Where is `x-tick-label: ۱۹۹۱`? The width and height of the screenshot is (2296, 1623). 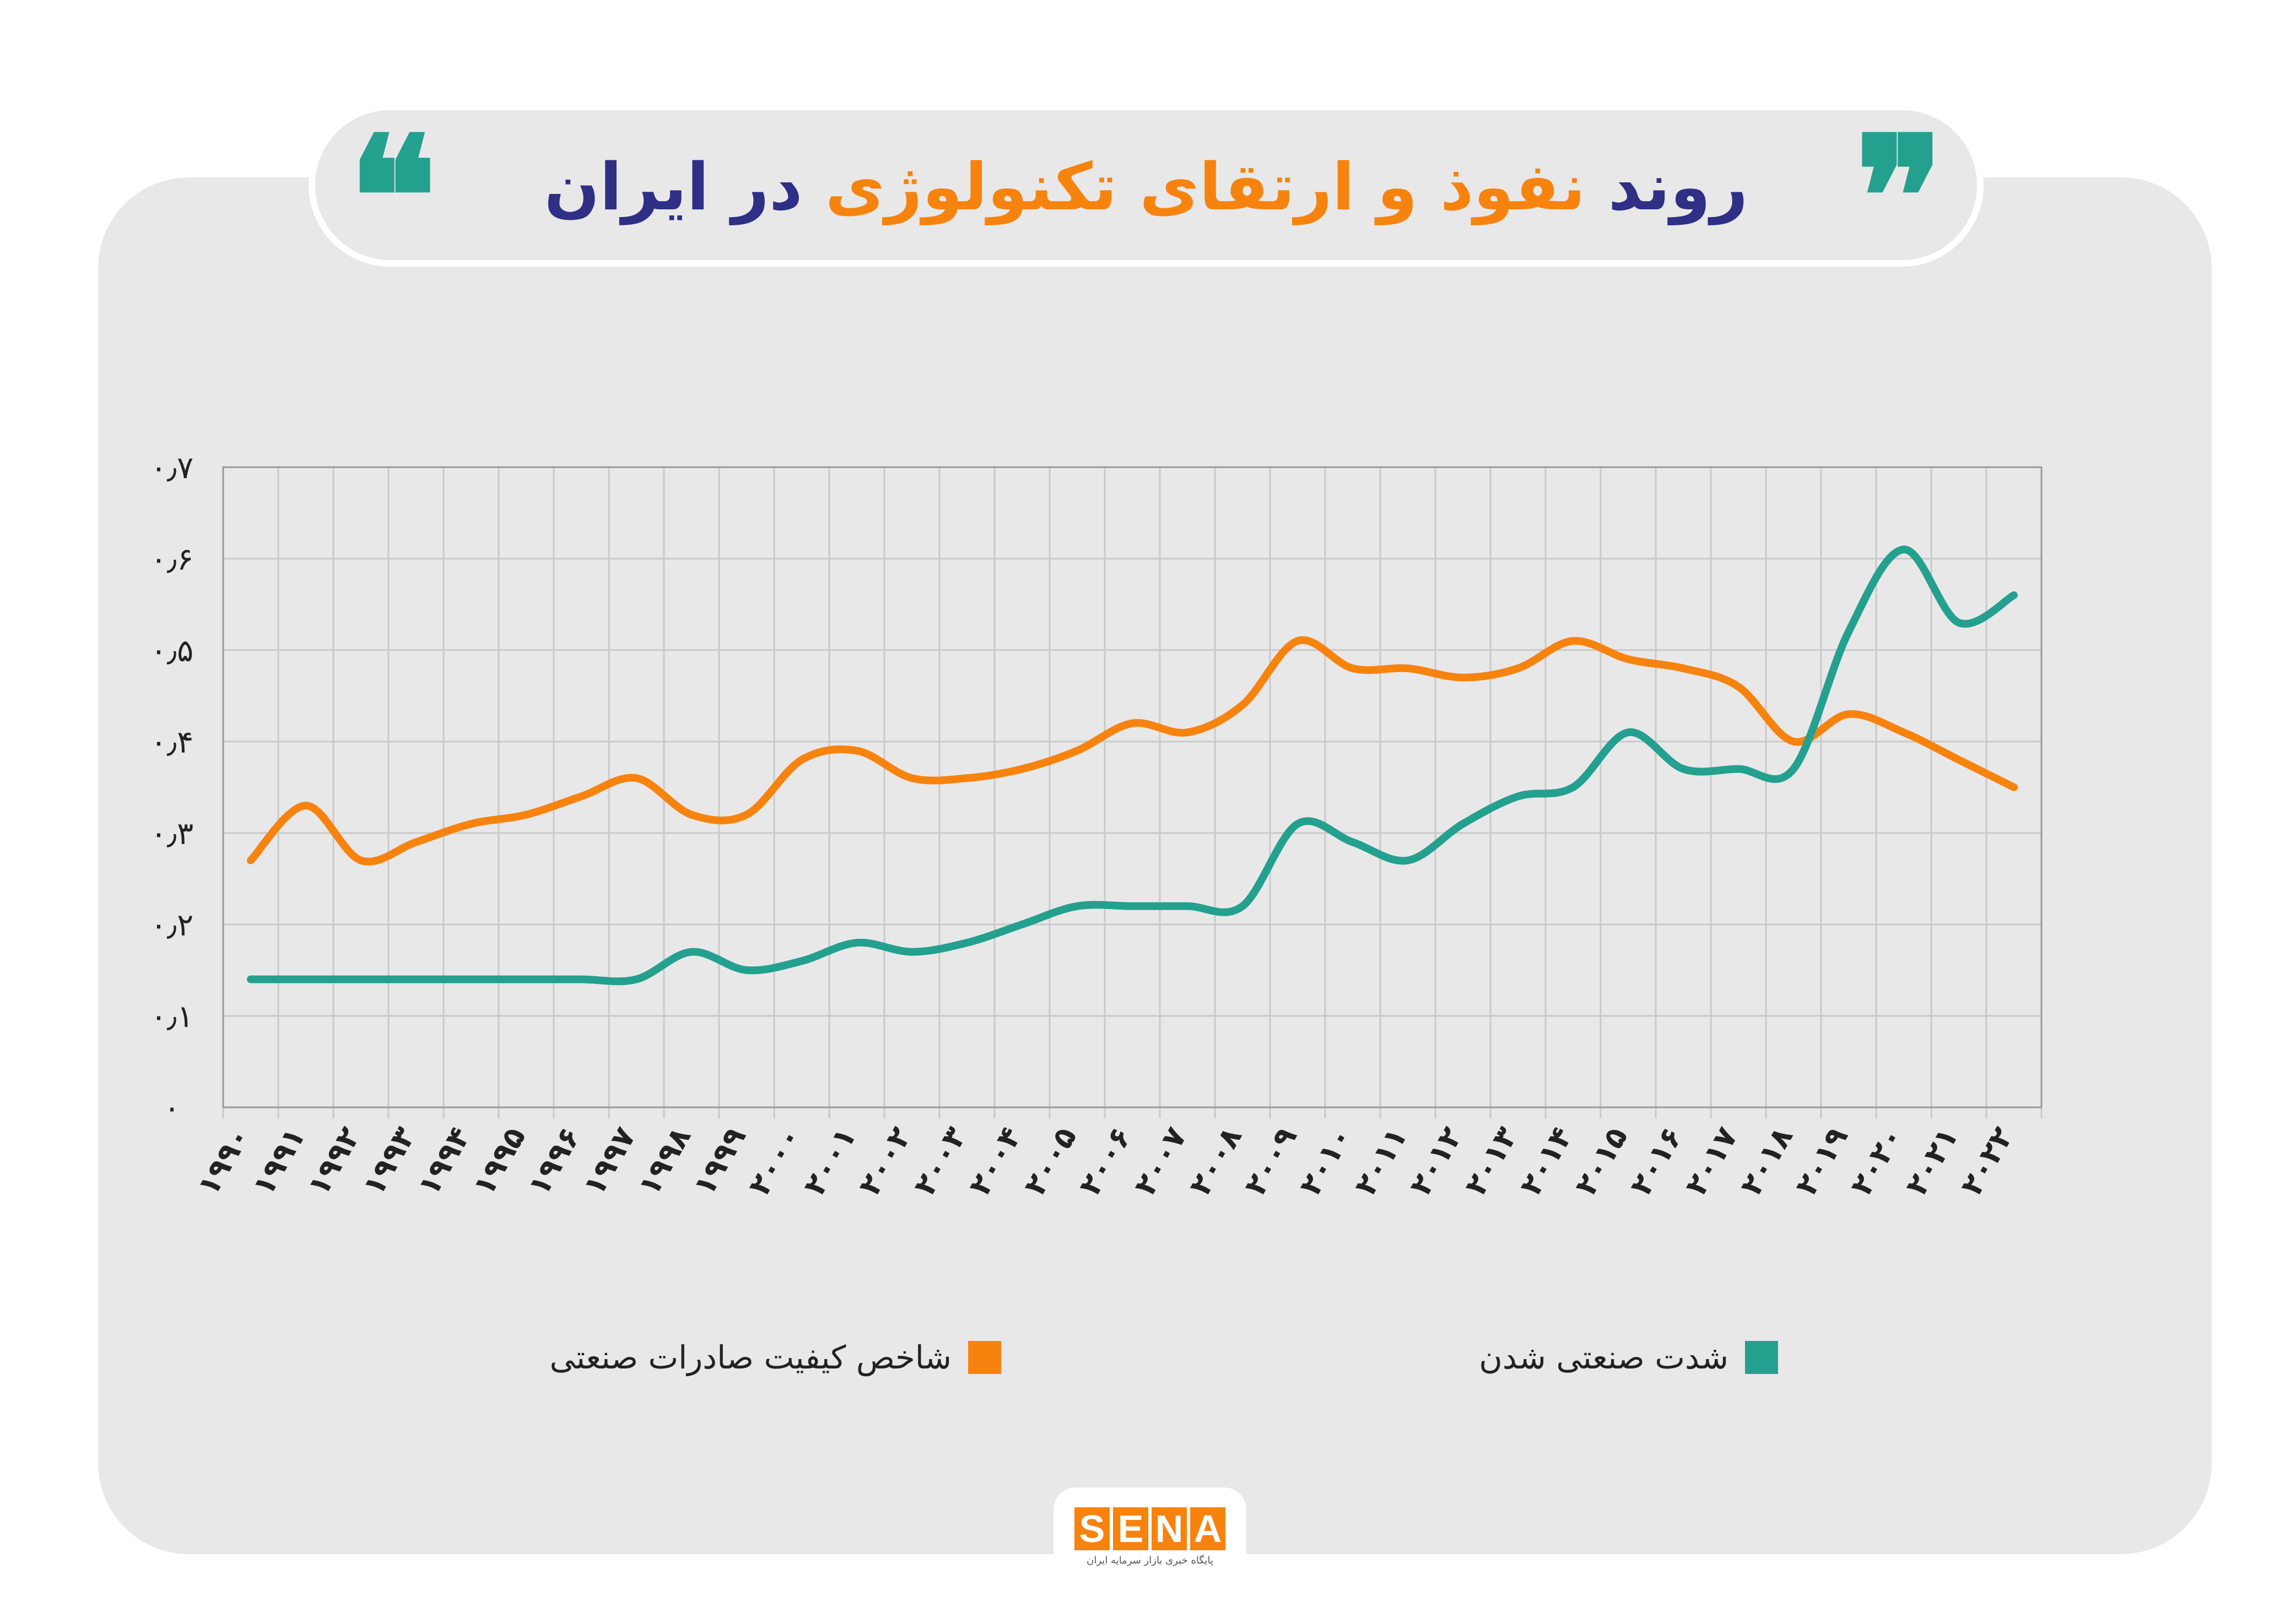 x-tick-label: ۱۹۹۱ is located at coordinates (279, 1162).